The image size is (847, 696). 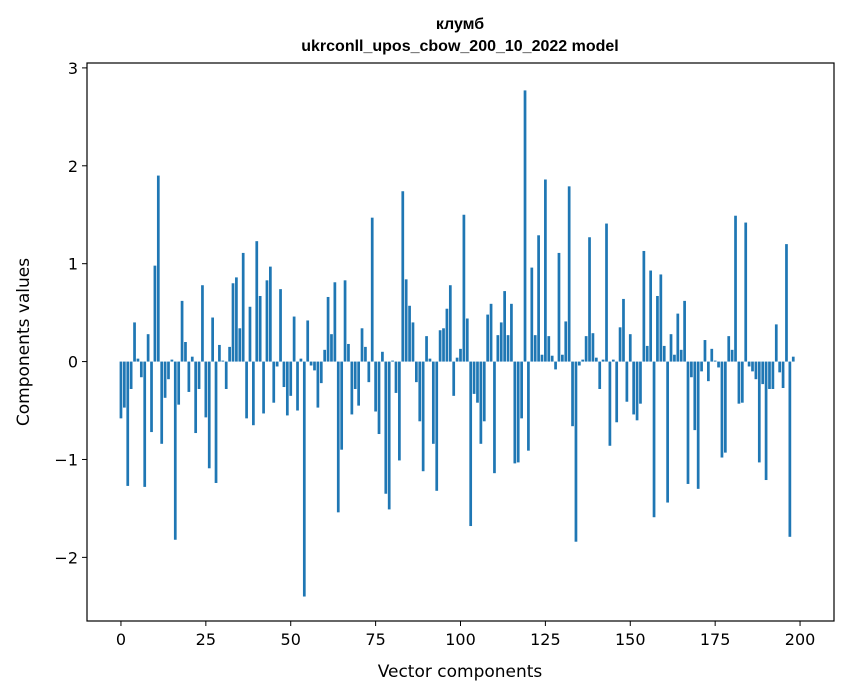 What do you see at coordinates (73, 166) in the screenshot?
I see `y-tick-label: 2` at bounding box center [73, 166].